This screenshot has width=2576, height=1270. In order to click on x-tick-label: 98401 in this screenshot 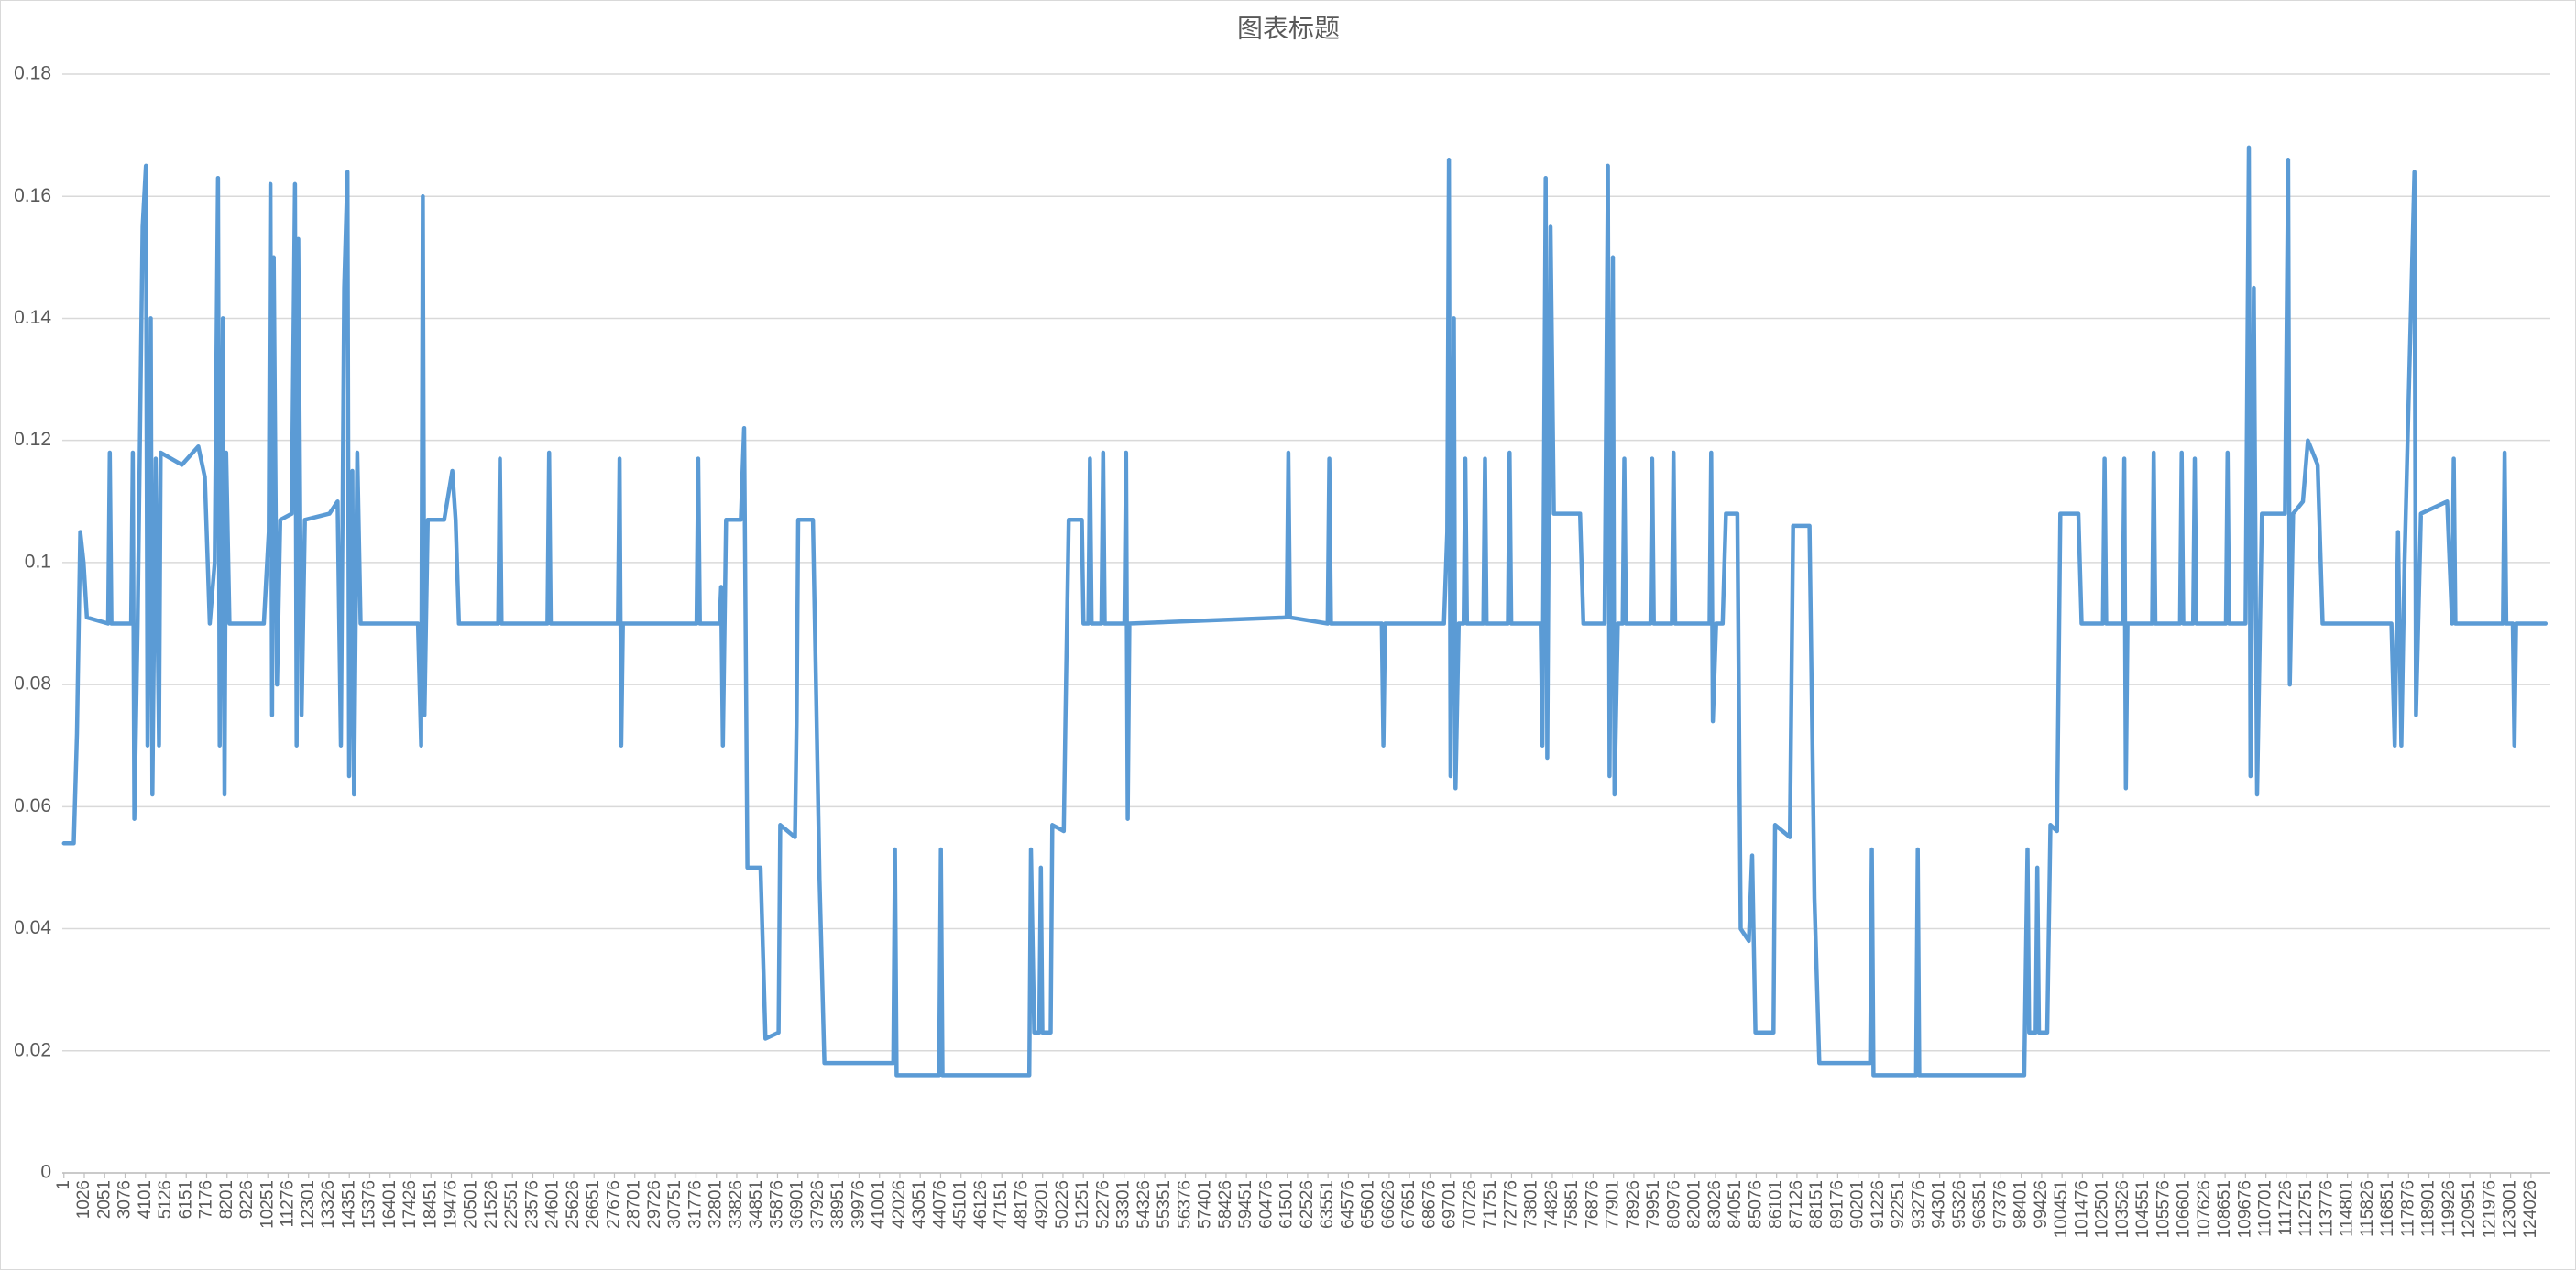, I will do `click(2021, 1204)`.